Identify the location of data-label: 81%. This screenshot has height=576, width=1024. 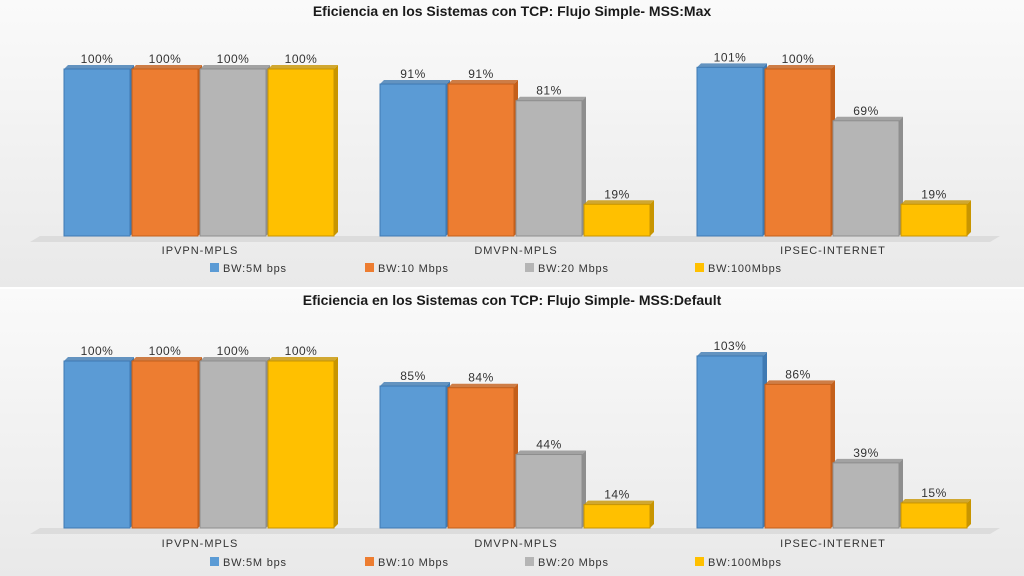
(549, 91).